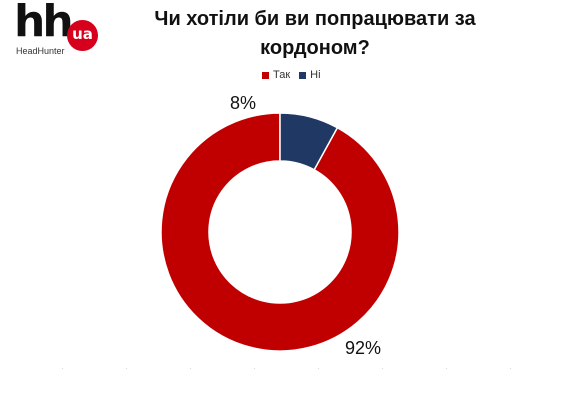 The height and width of the screenshot is (401, 570). What do you see at coordinates (40, 51) in the screenshot?
I see `logo-subtitle: HeadHunter` at bounding box center [40, 51].